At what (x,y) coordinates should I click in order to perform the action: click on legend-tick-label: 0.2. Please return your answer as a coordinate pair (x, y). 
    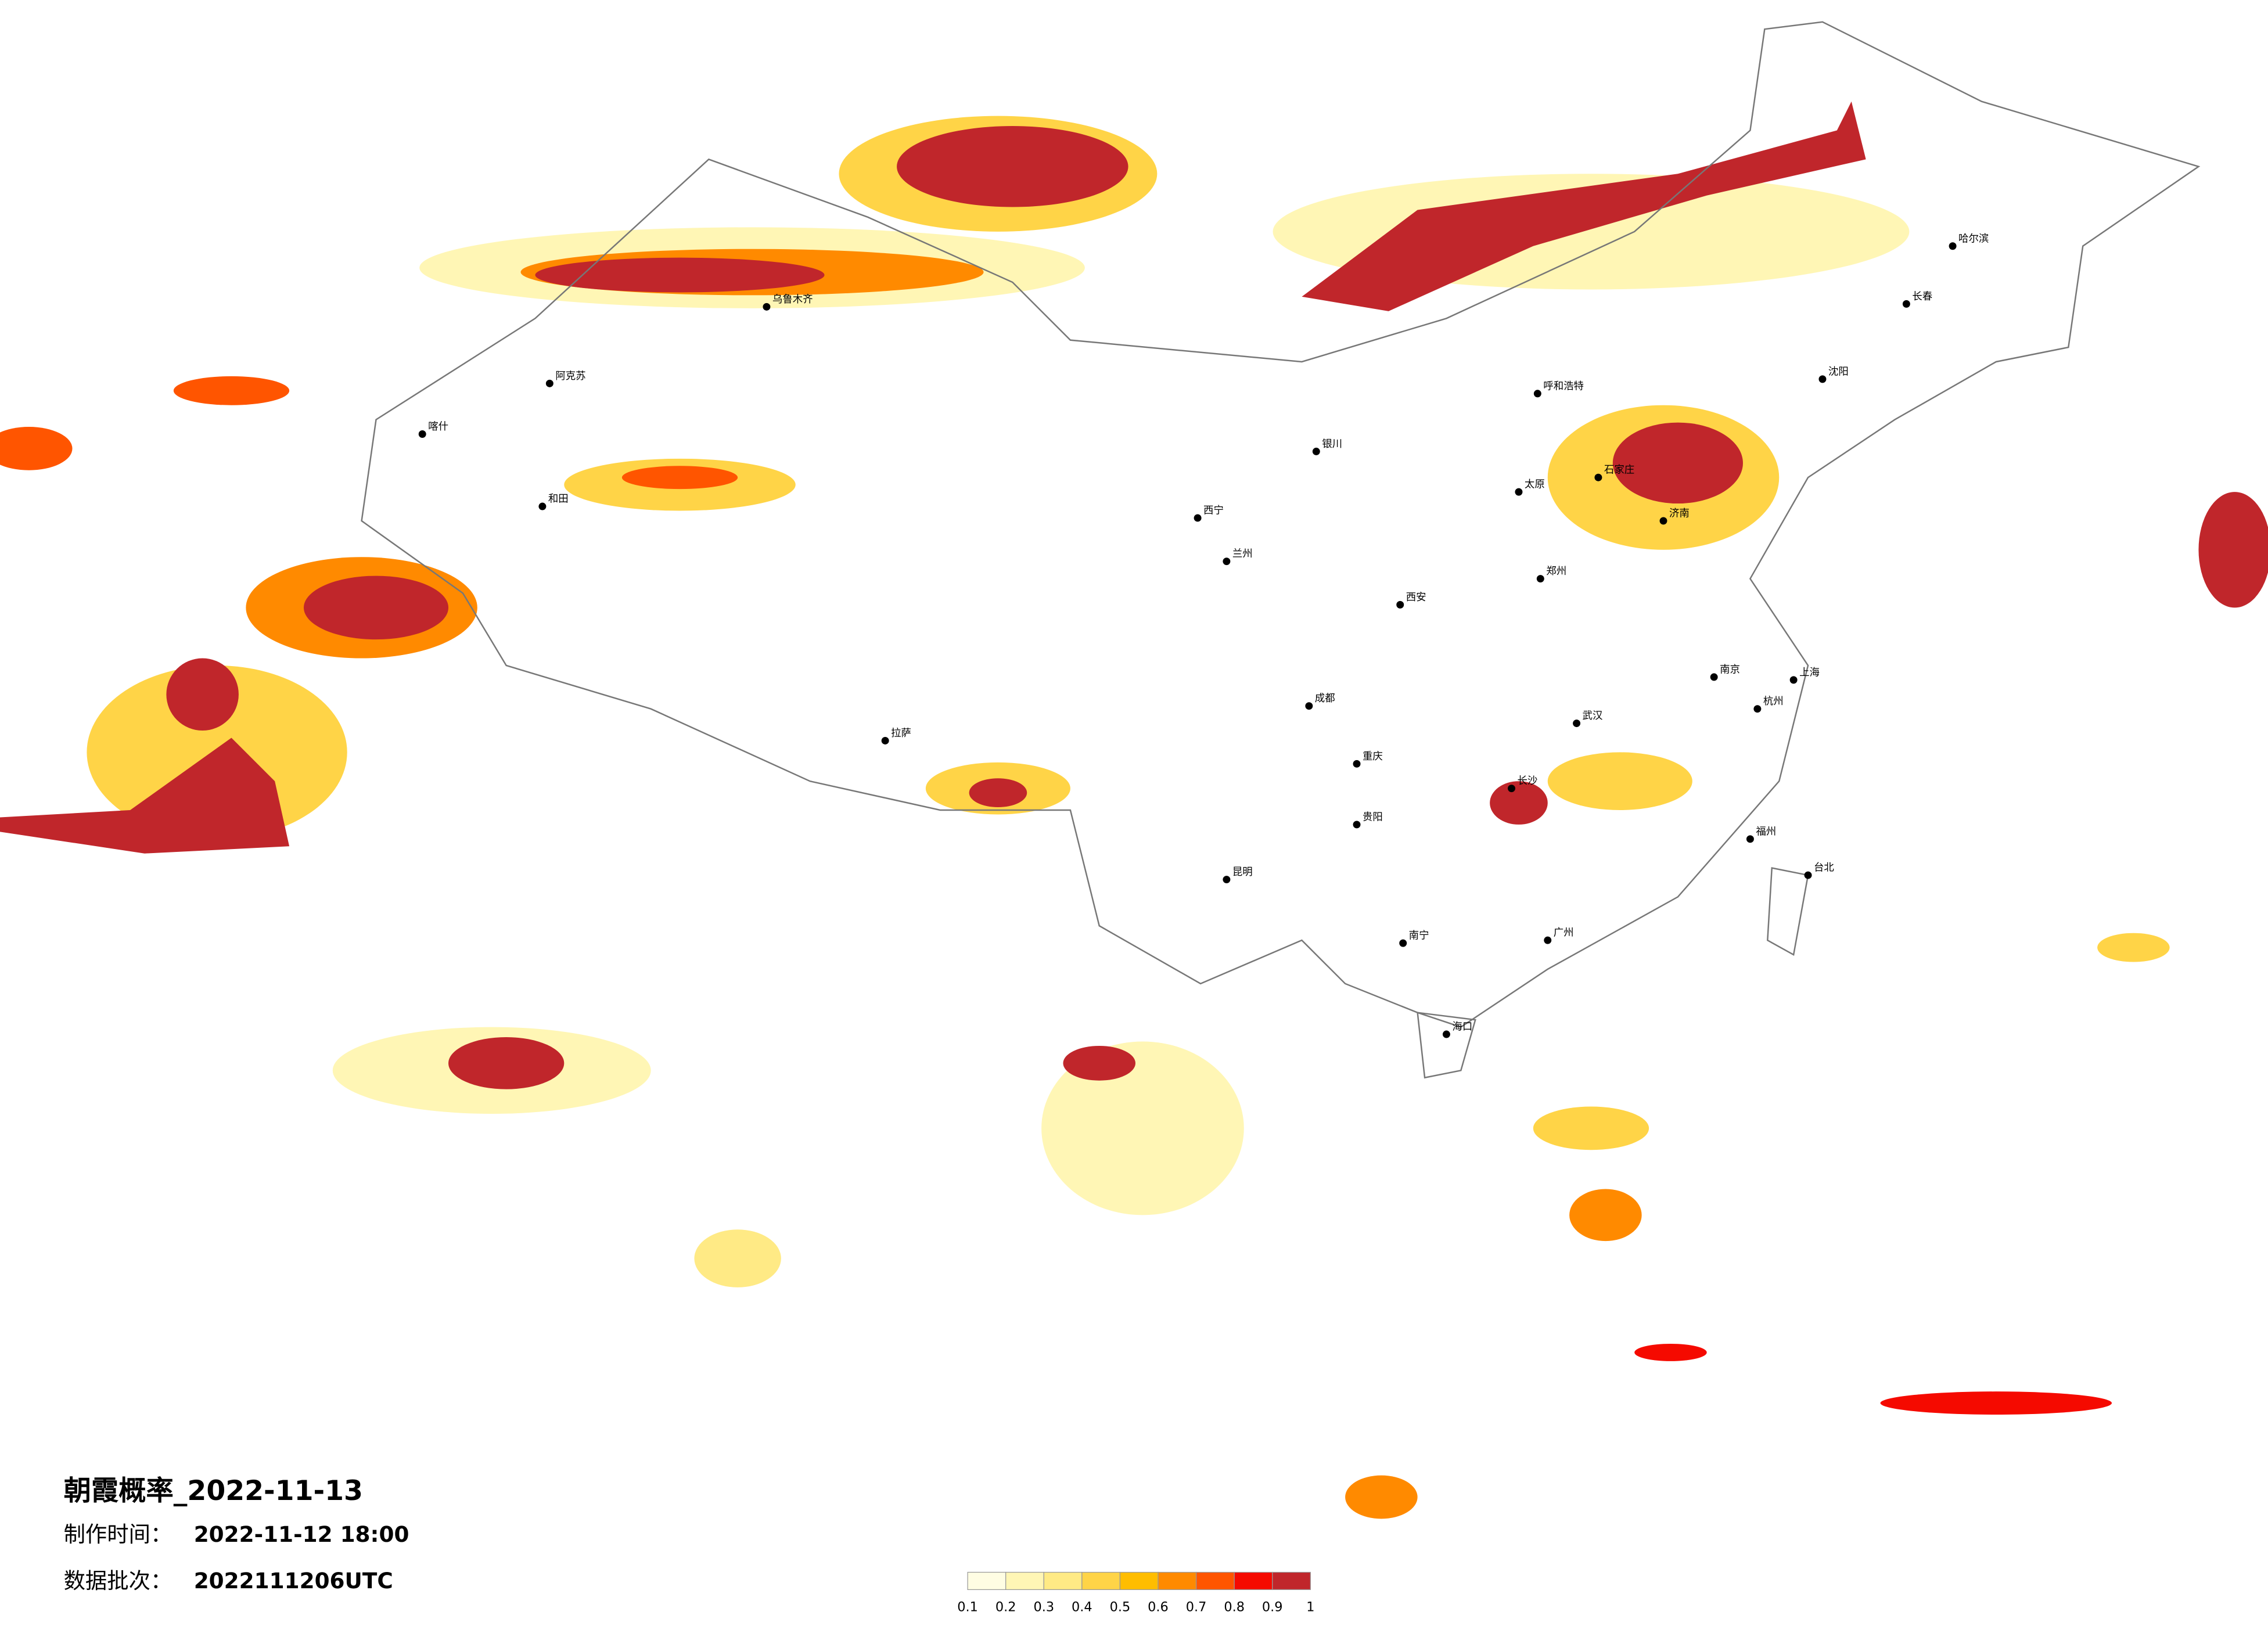
    Looking at the image, I should click on (1005, 1607).